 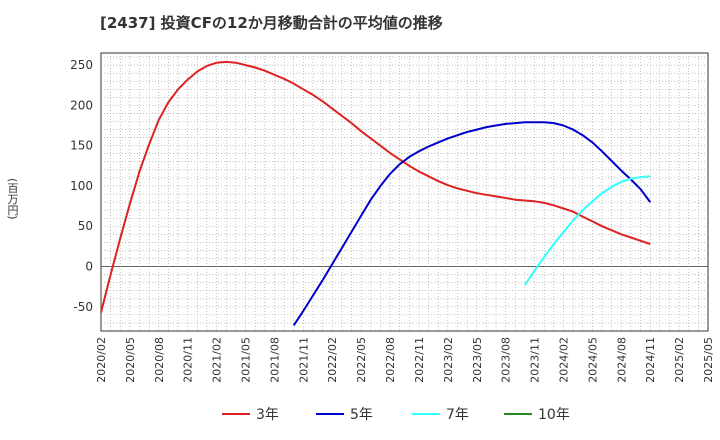 What do you see at coordinates (274, 360) in the screenshot?
I see `x-tick-label: 2021/08` at bounding box center [274, 360].